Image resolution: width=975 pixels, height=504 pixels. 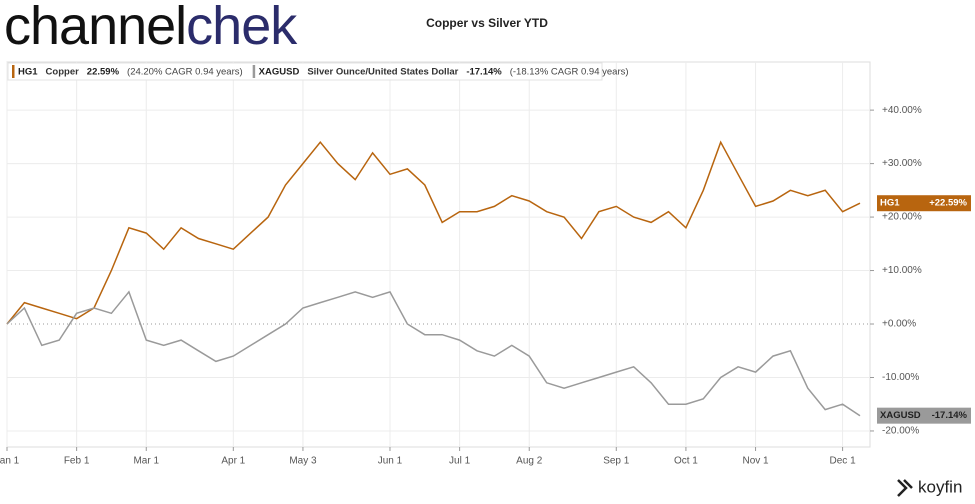 I want to click on x-tick-label: Oct 1, so click(x=686, y=461).